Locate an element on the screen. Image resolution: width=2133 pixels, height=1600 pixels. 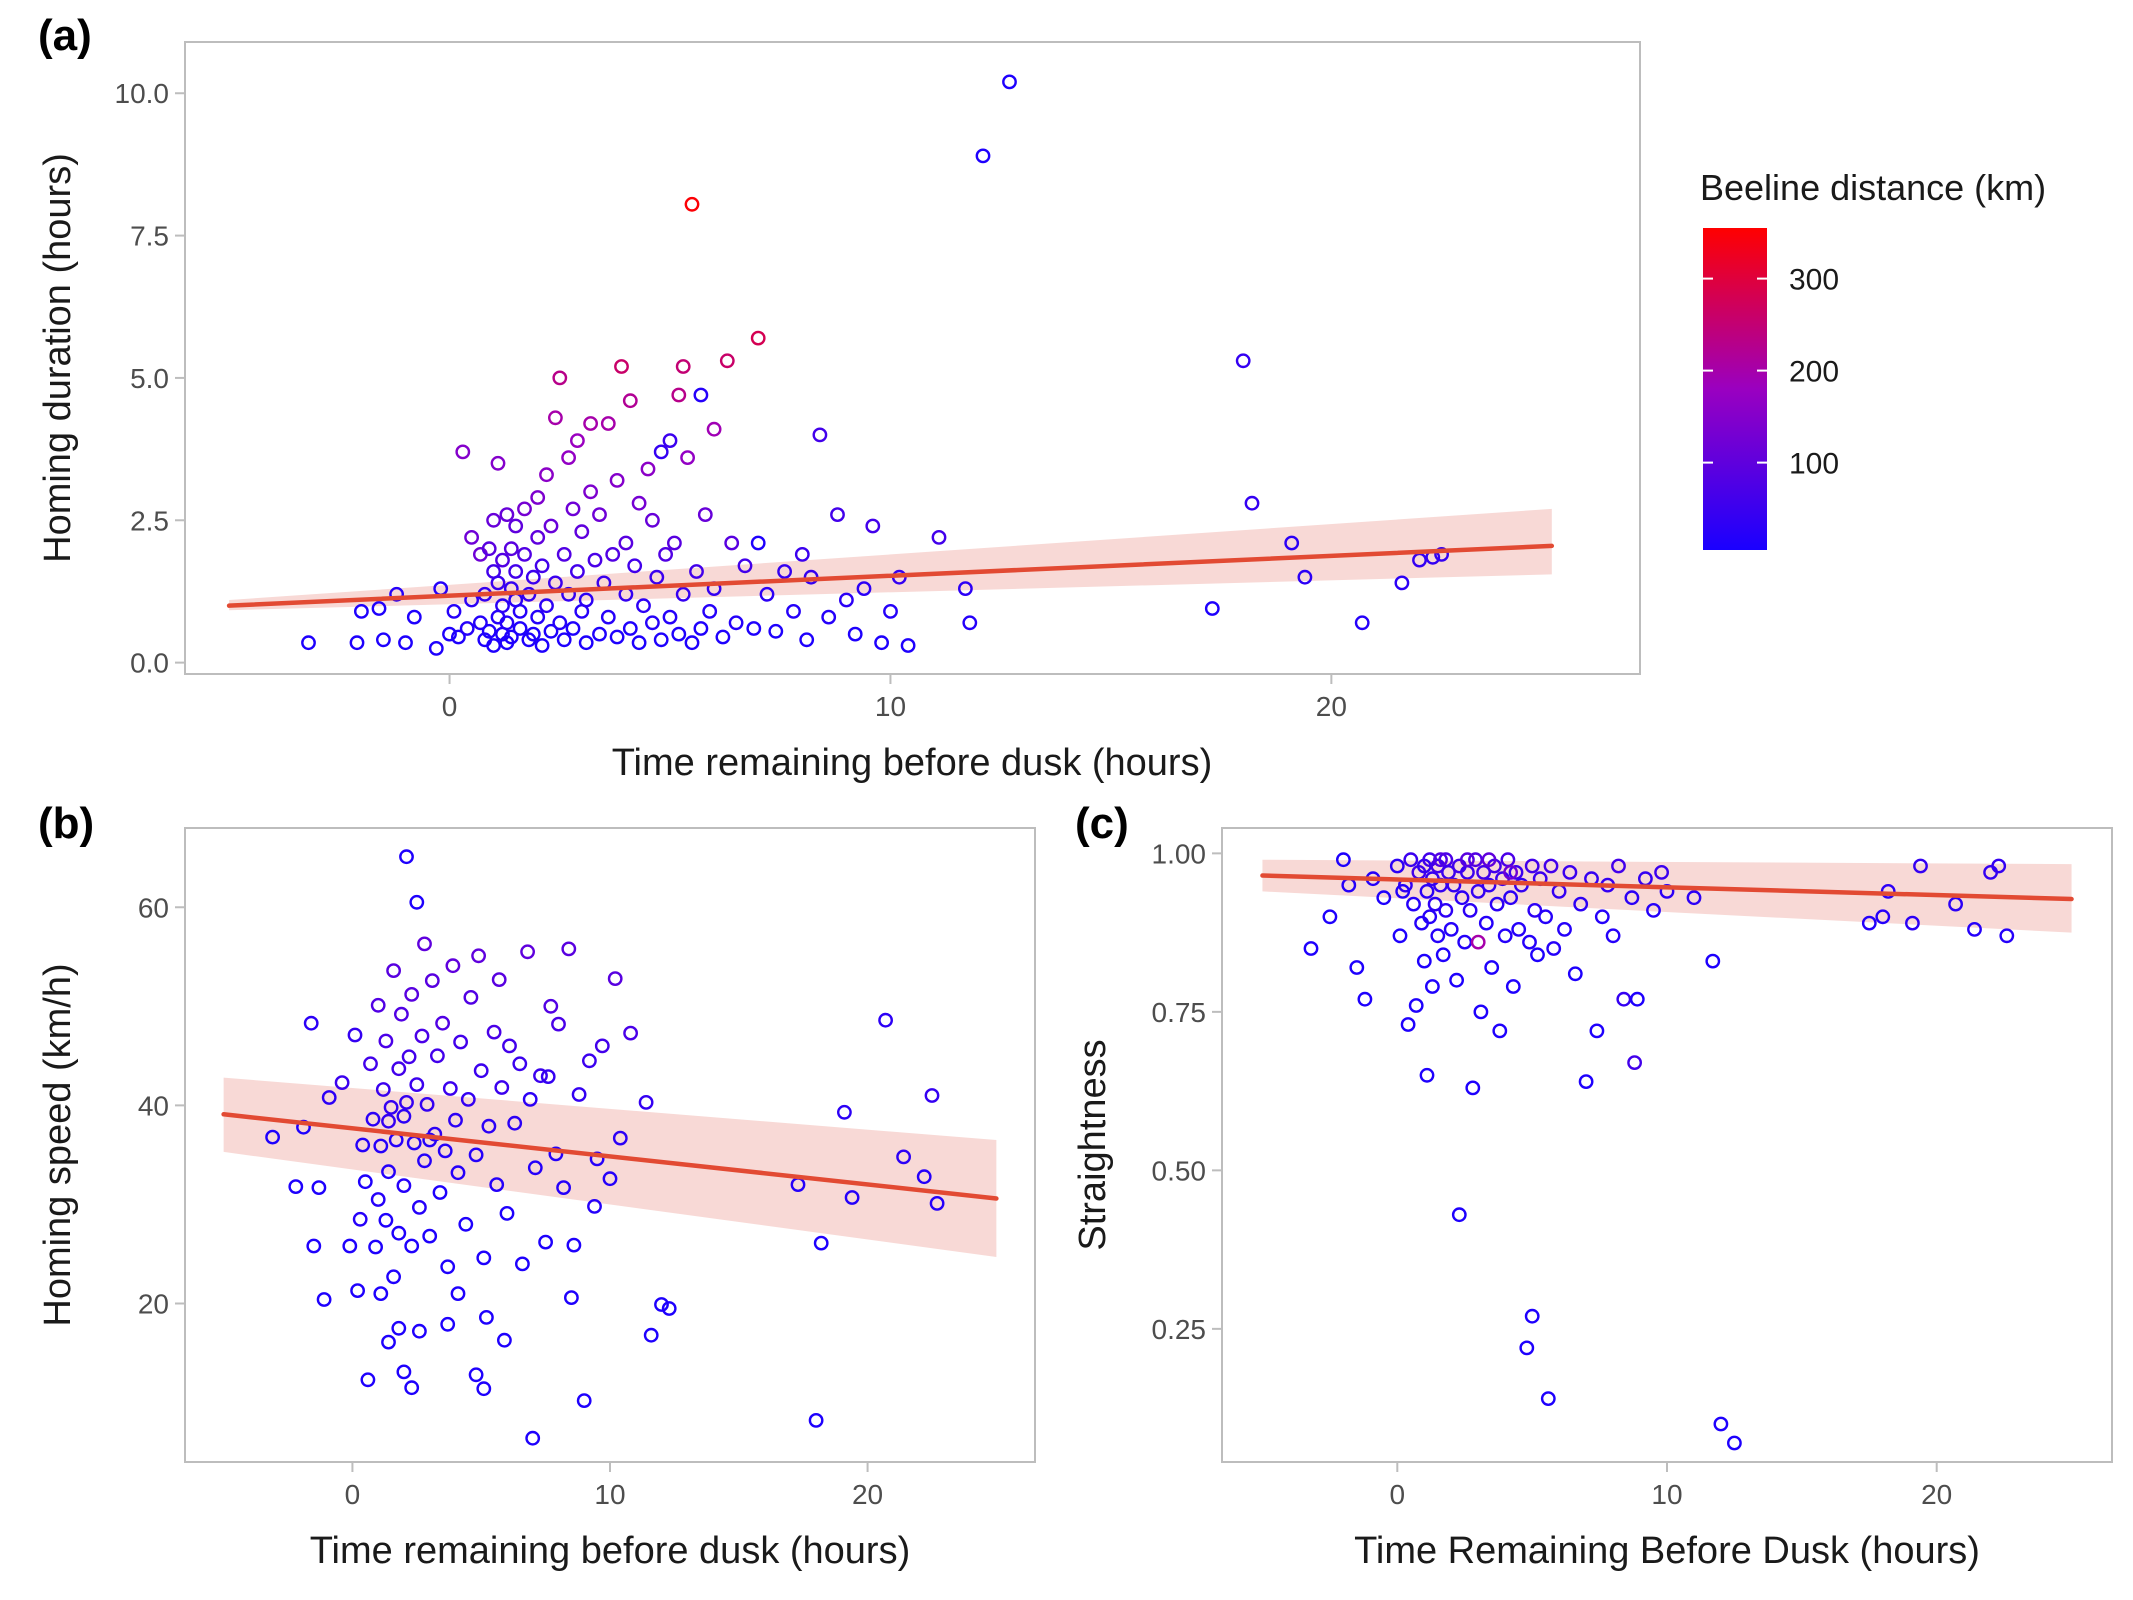
panel-b-points is located at coordinates (605, 1147).